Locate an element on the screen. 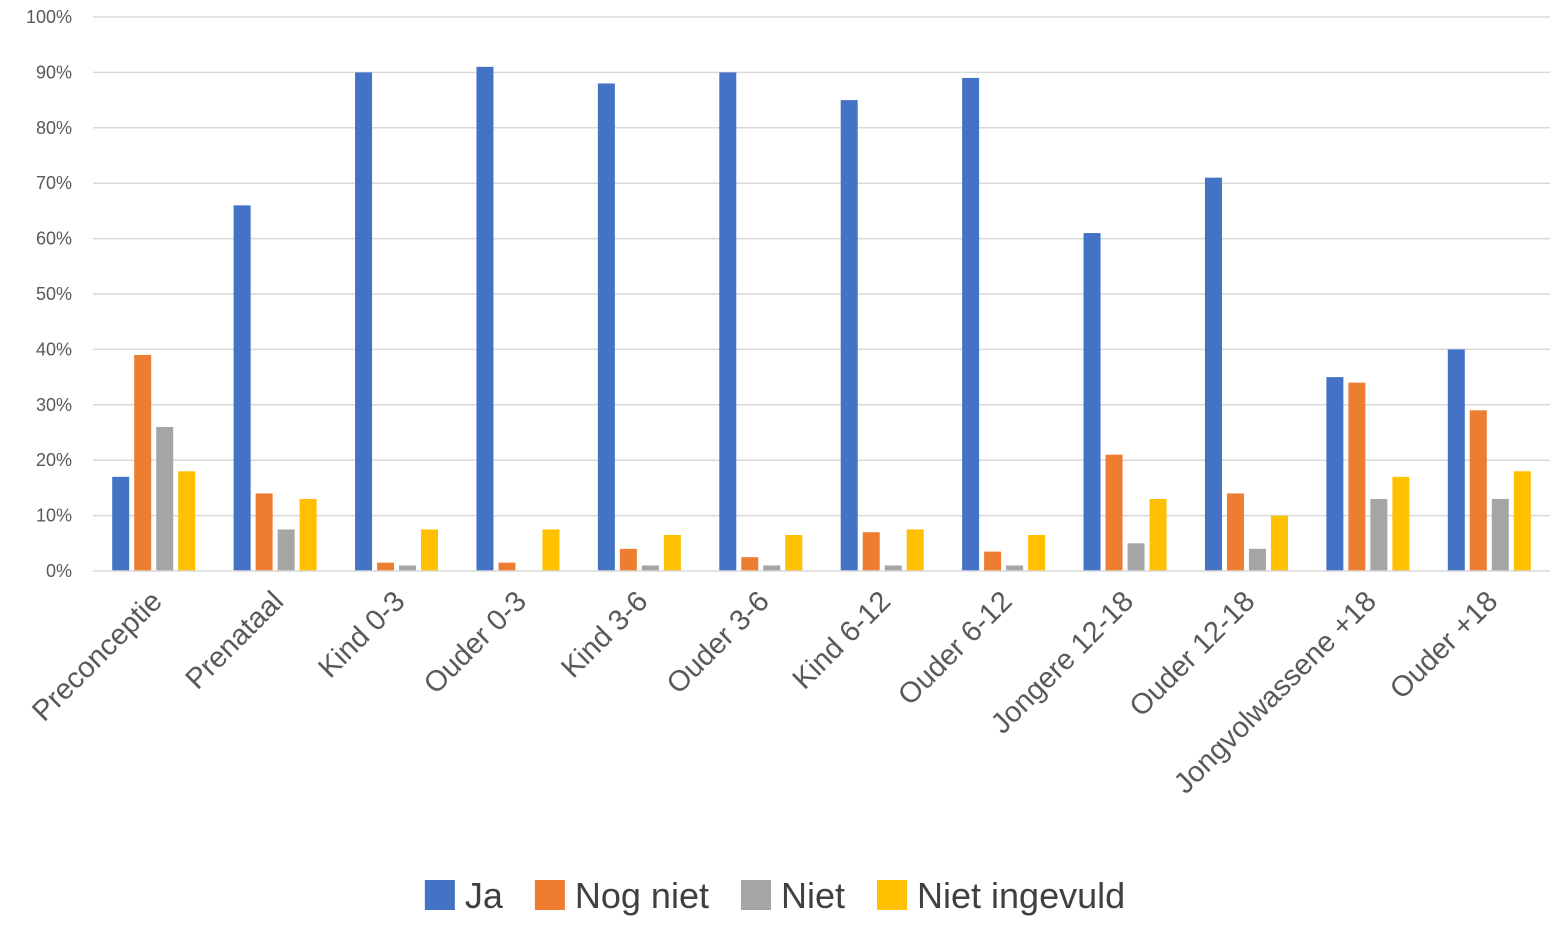 This screenshot has width=1550, height=928. x-tick-label: Kind 0-3 is located at coordinates (361, 634).